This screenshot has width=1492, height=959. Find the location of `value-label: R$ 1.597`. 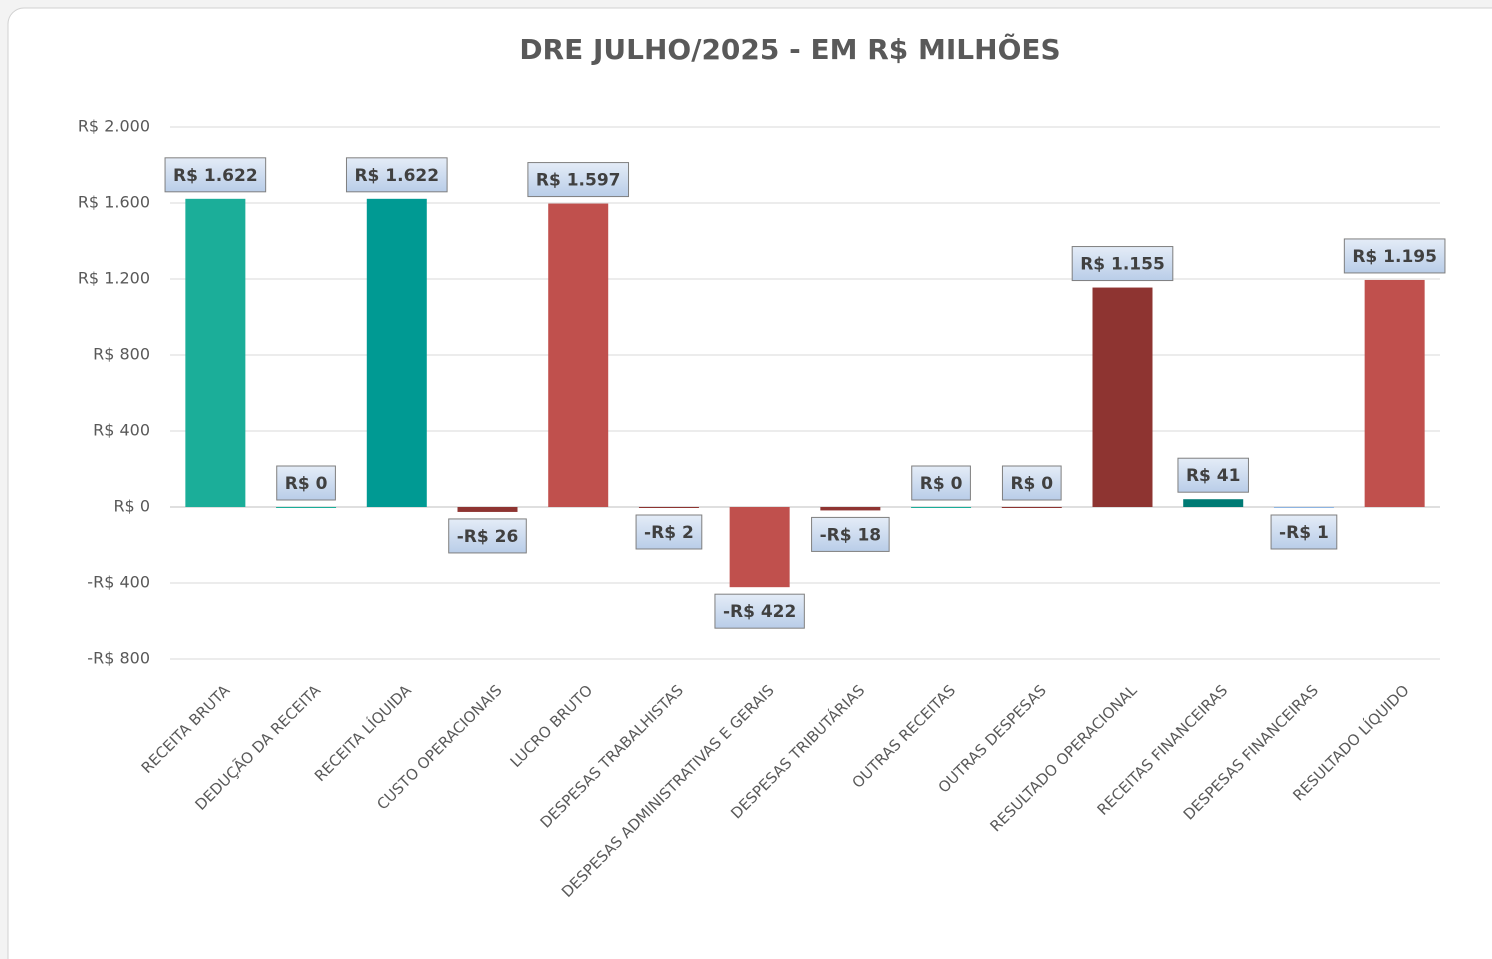

value-label: R$ 1.597 is located at coordinates (578, 181).